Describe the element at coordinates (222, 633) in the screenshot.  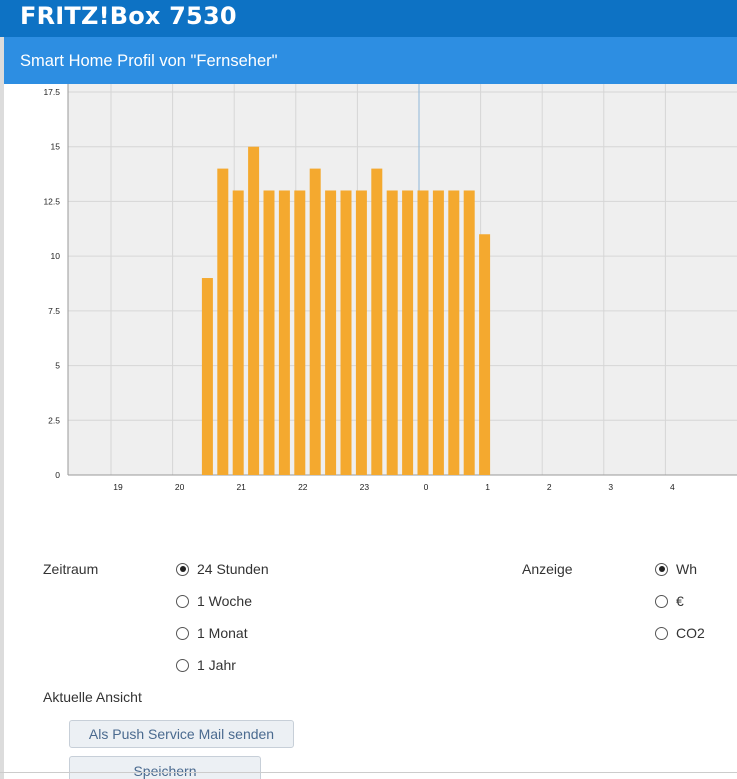
I see `radio-label: 1 Monat` at that location.